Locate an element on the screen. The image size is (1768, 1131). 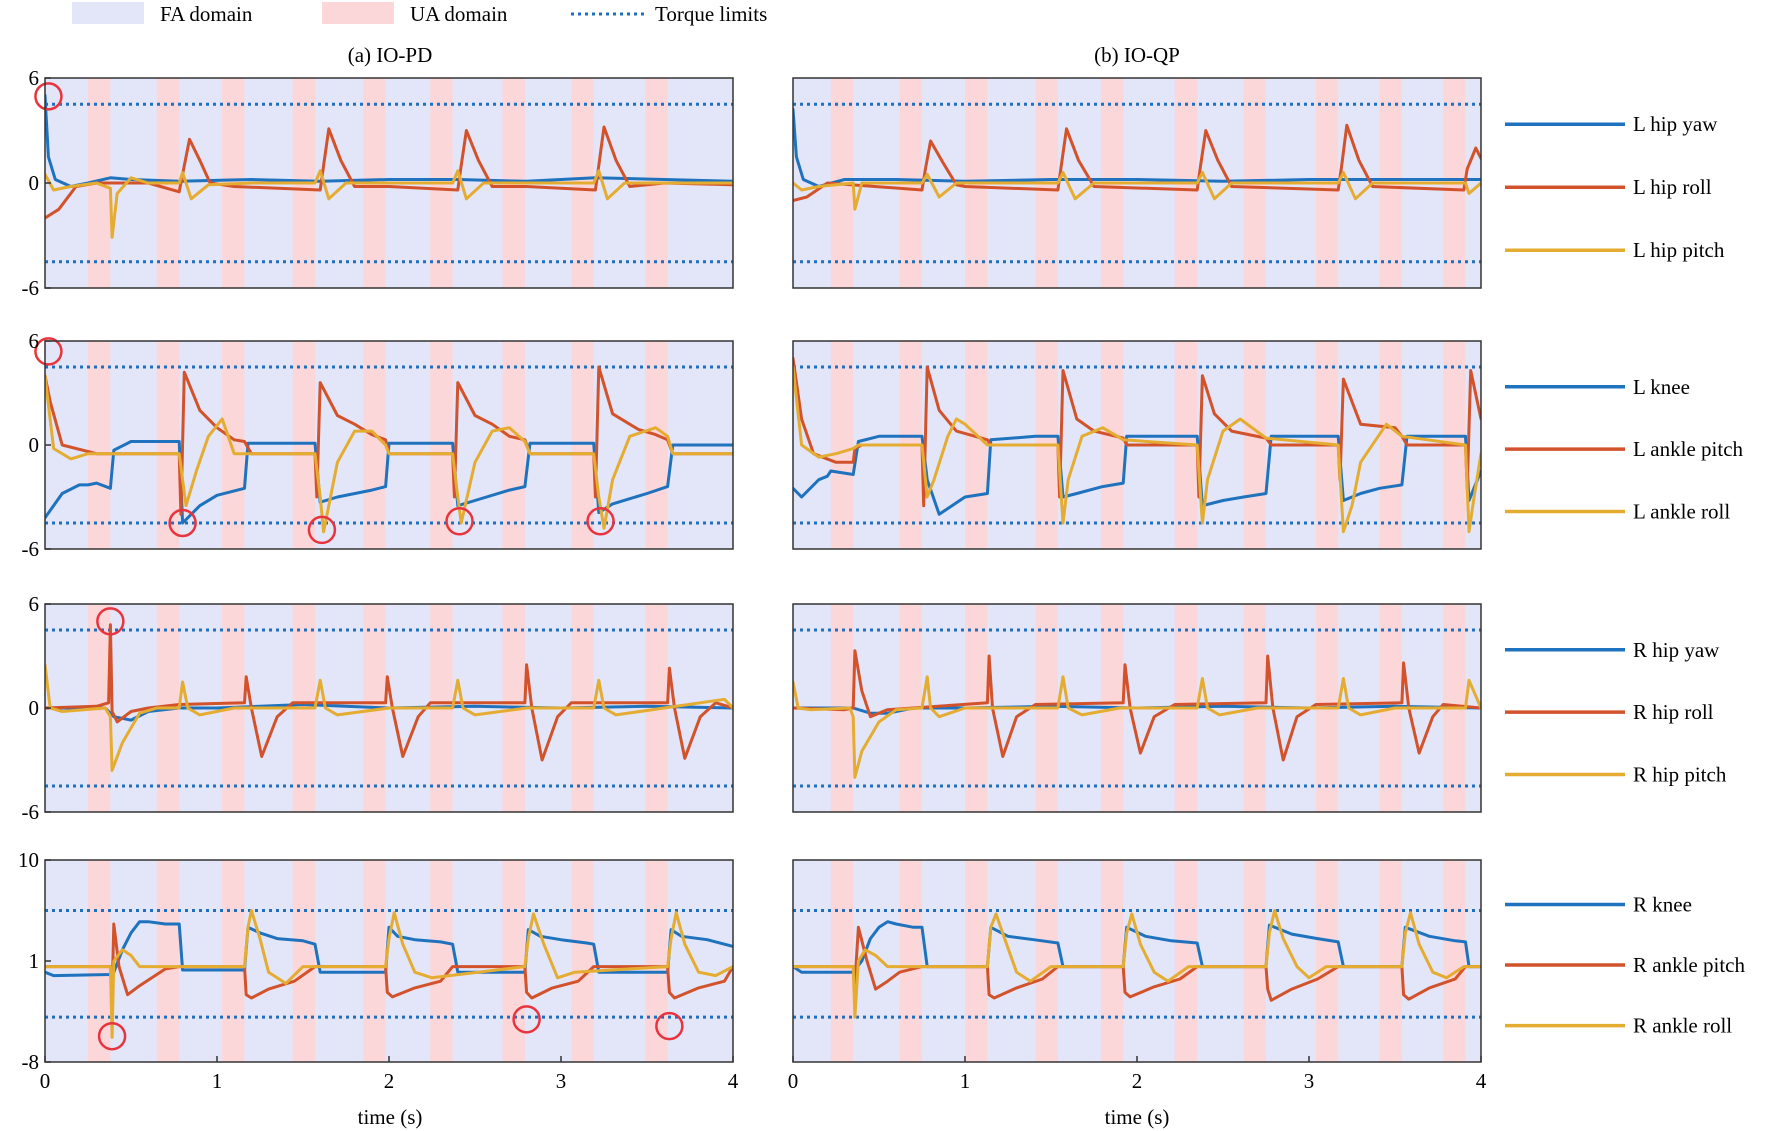
legend-entry-label: L knee is located at coordinates (1661, 387).